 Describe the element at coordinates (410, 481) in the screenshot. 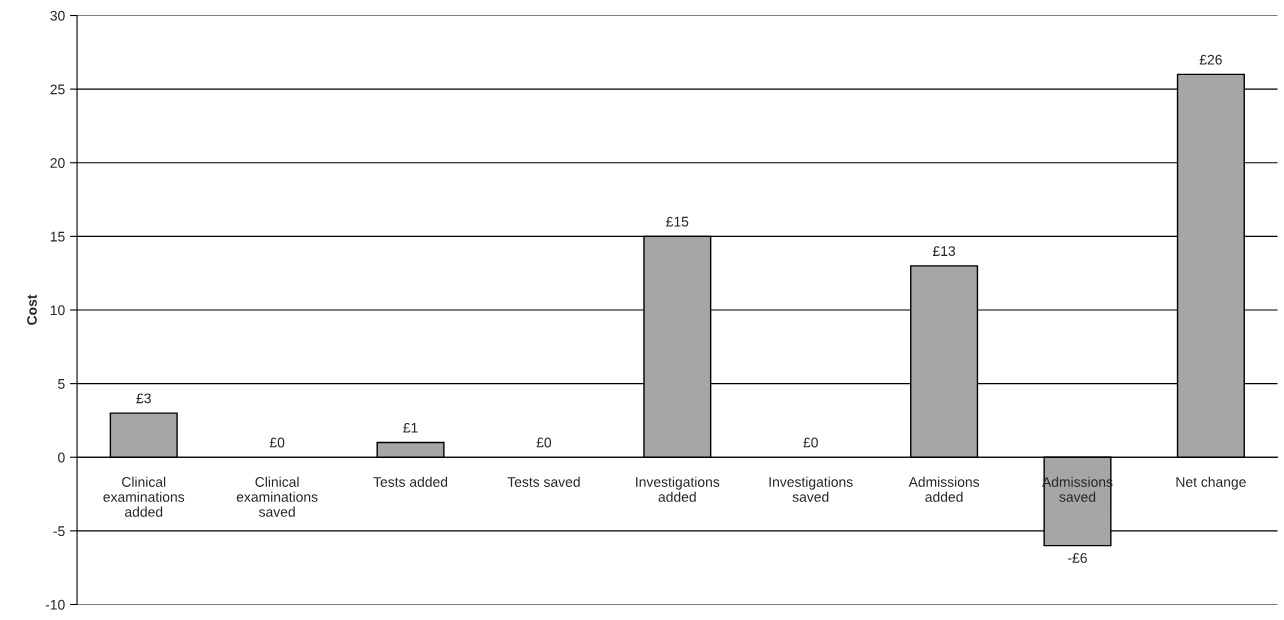

I see `x-tick-label: Tests added` at that location.